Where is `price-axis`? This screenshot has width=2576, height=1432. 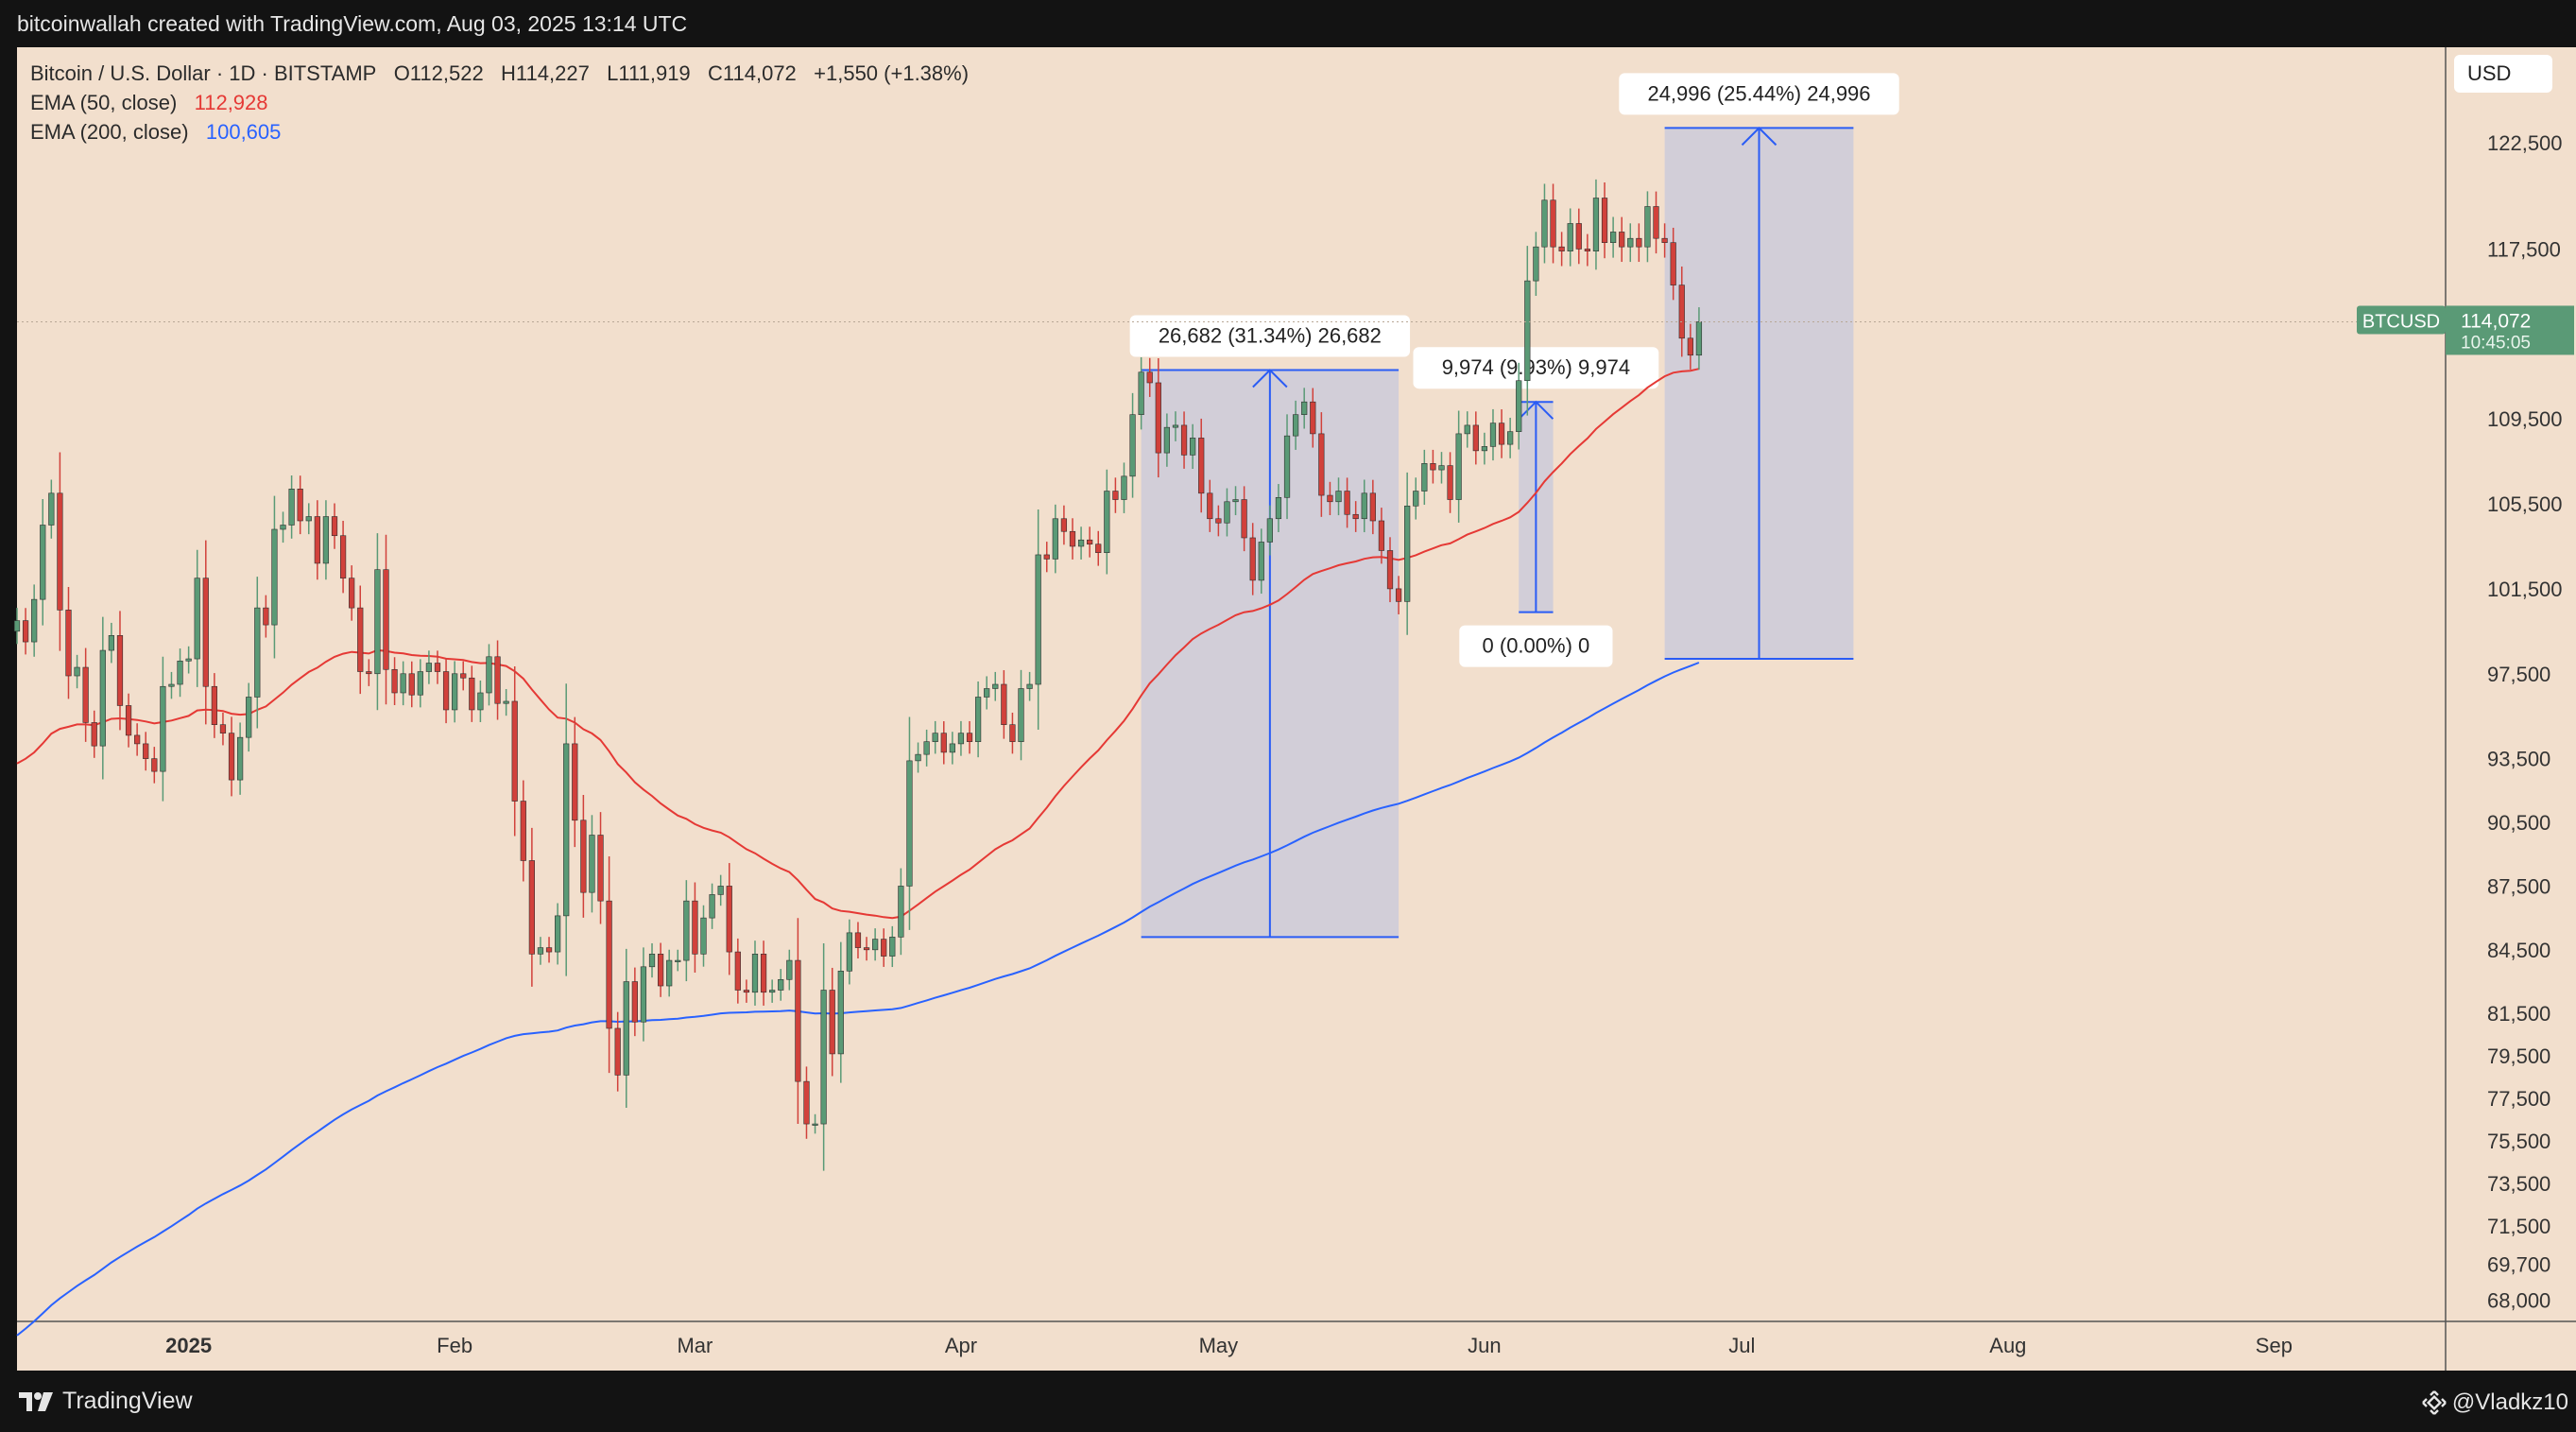 price-axis is located at coordinates (2511, 684).